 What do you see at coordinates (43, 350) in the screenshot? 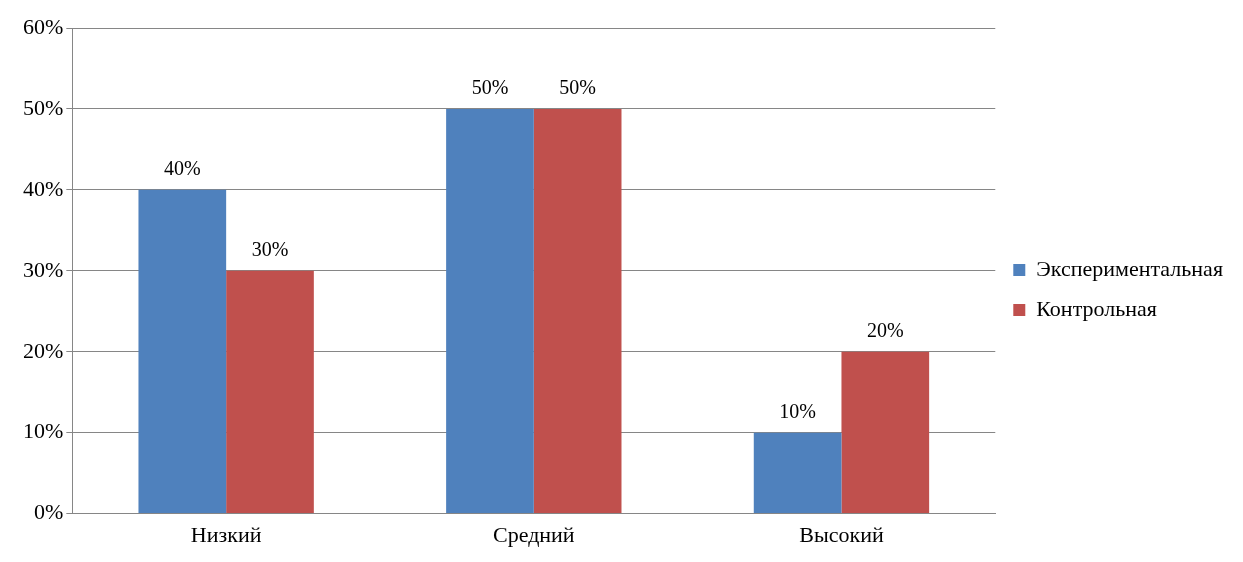
I see `y-tick-label: 20%` at bounding box center [43, 350].